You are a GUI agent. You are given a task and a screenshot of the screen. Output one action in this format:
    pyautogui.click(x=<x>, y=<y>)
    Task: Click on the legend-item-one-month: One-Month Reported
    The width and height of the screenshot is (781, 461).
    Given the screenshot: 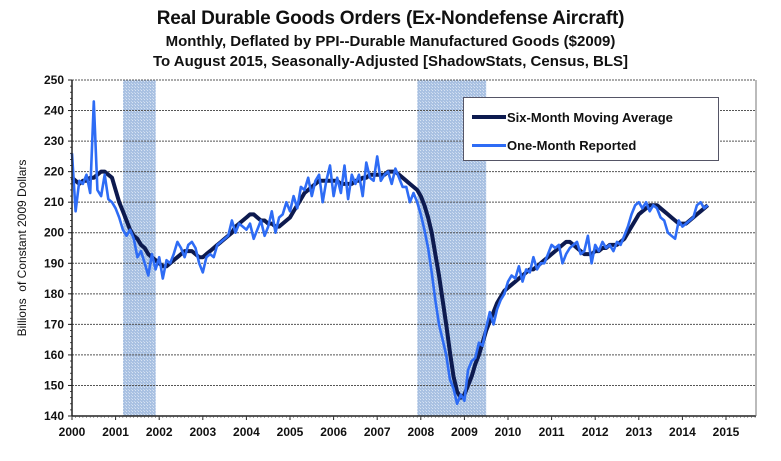 What is the action you would take?
    pyautogui.click(x=554, y=145)
    